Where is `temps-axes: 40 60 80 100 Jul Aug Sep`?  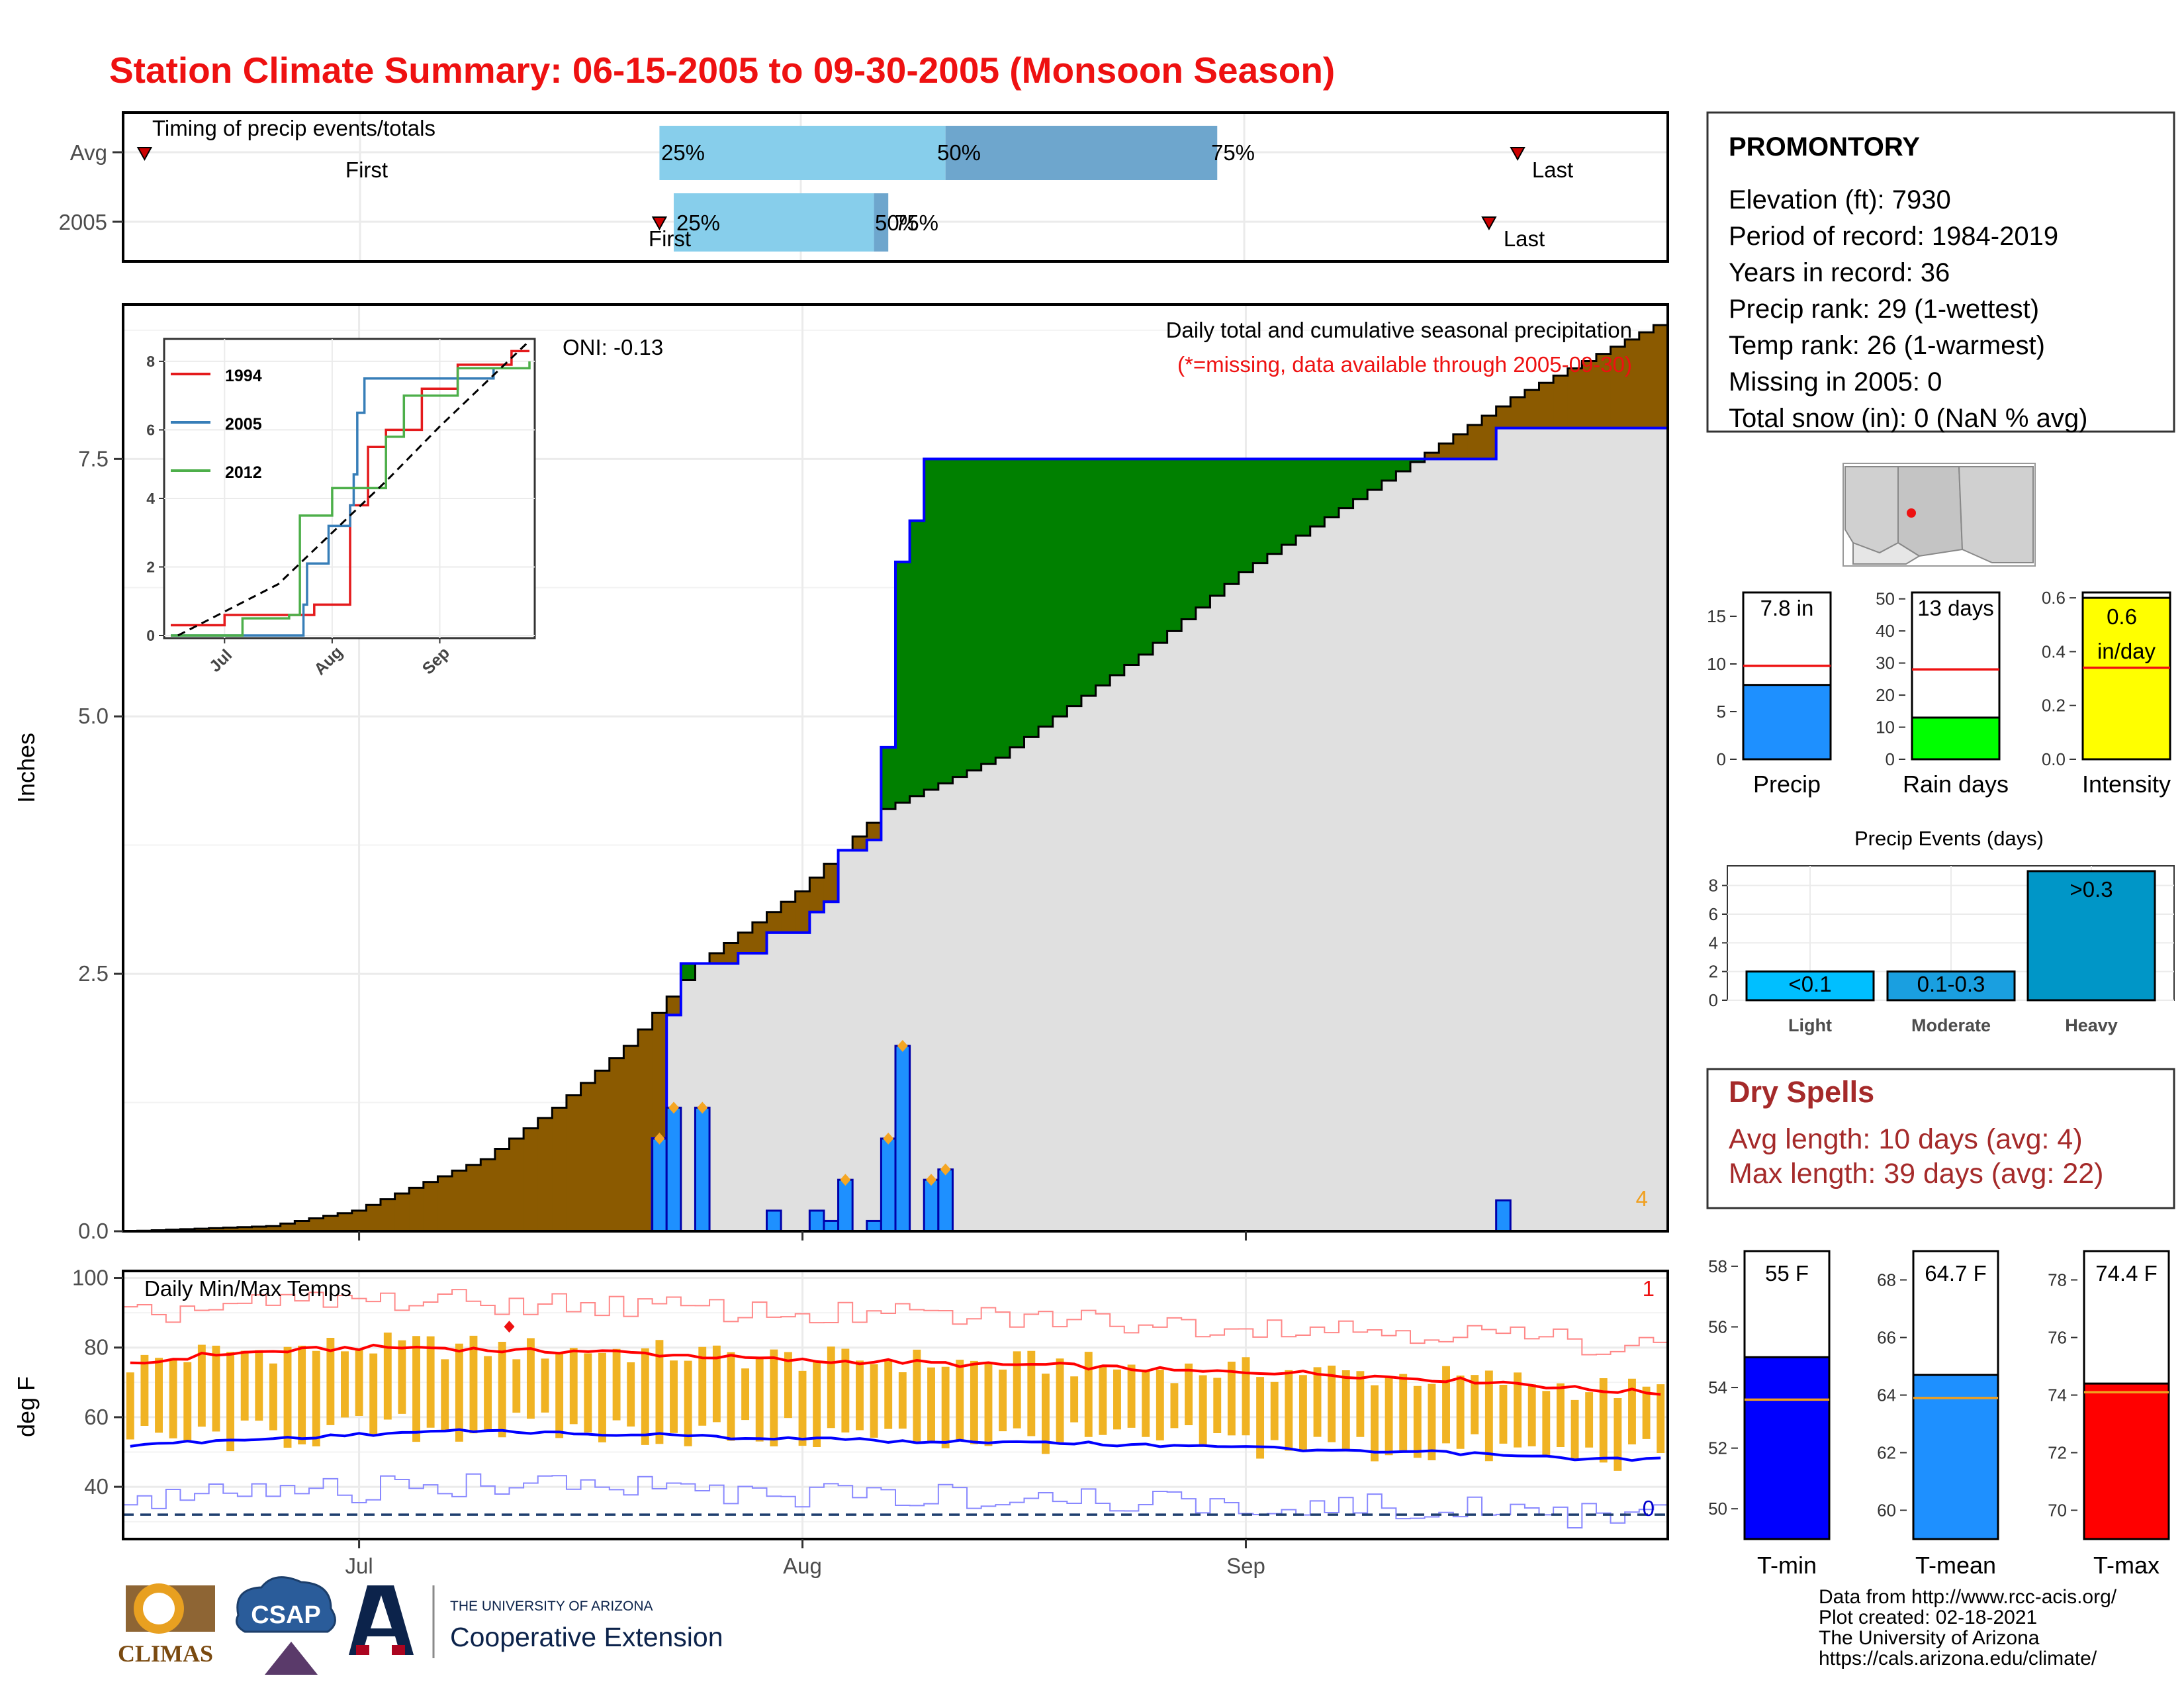 temps-axes: 40 60 80 100 Jul Aug Sep is located at coordinates (668, 1422).